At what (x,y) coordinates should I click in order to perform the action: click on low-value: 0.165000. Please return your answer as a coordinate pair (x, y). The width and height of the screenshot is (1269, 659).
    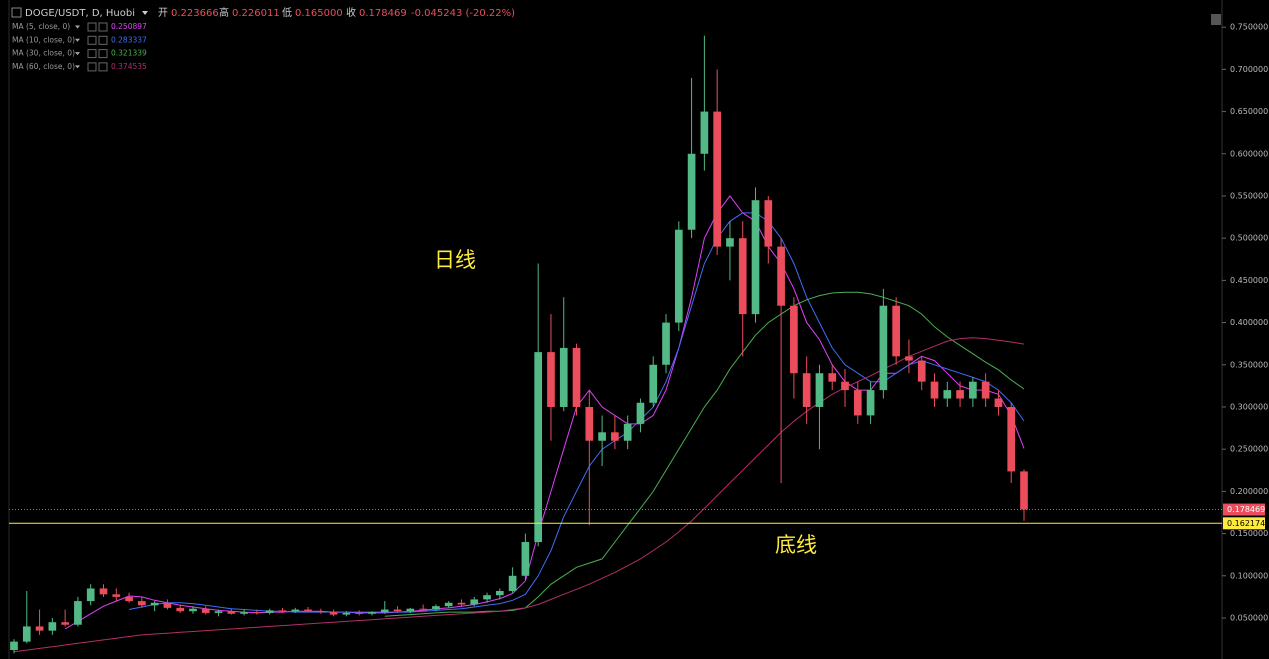
    Looking at the image, I should click on (319, 13).